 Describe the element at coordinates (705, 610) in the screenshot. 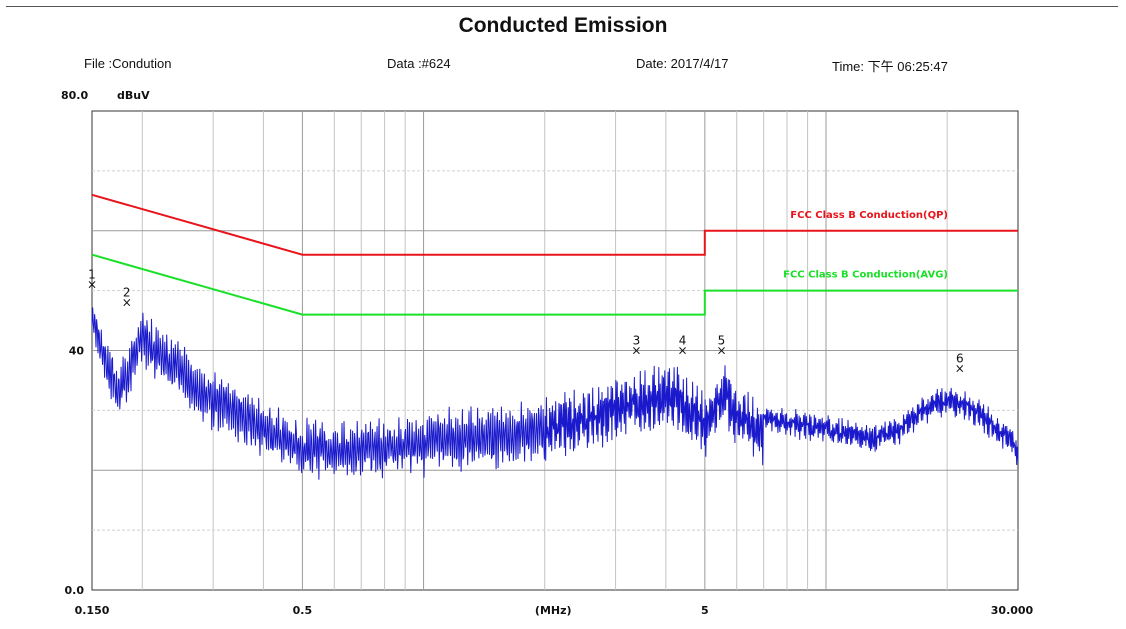

I see `x-tick-label: 5` at that location.